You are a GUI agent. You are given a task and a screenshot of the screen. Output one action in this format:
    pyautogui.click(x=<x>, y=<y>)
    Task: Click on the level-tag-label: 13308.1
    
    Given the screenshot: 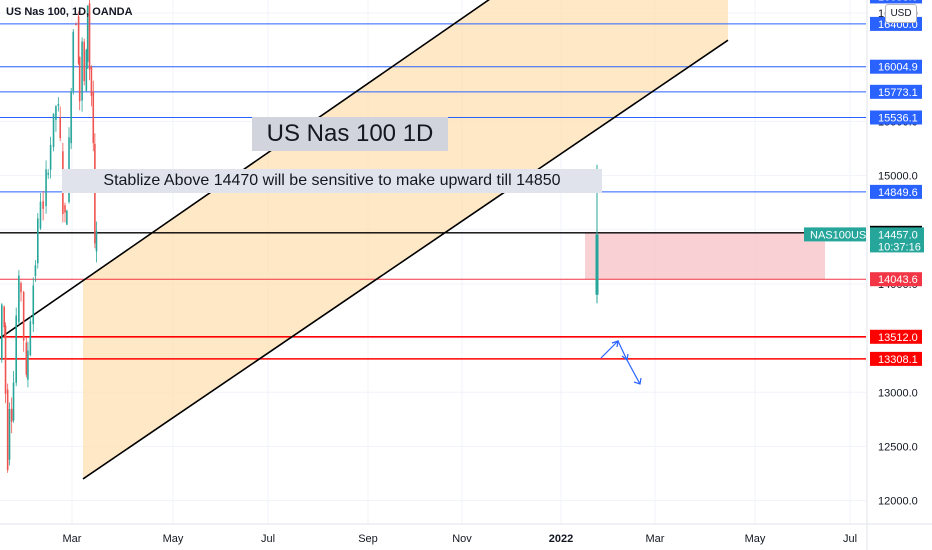 What is the action you would take?
    pyautogui.click(x=898, y=360)
    